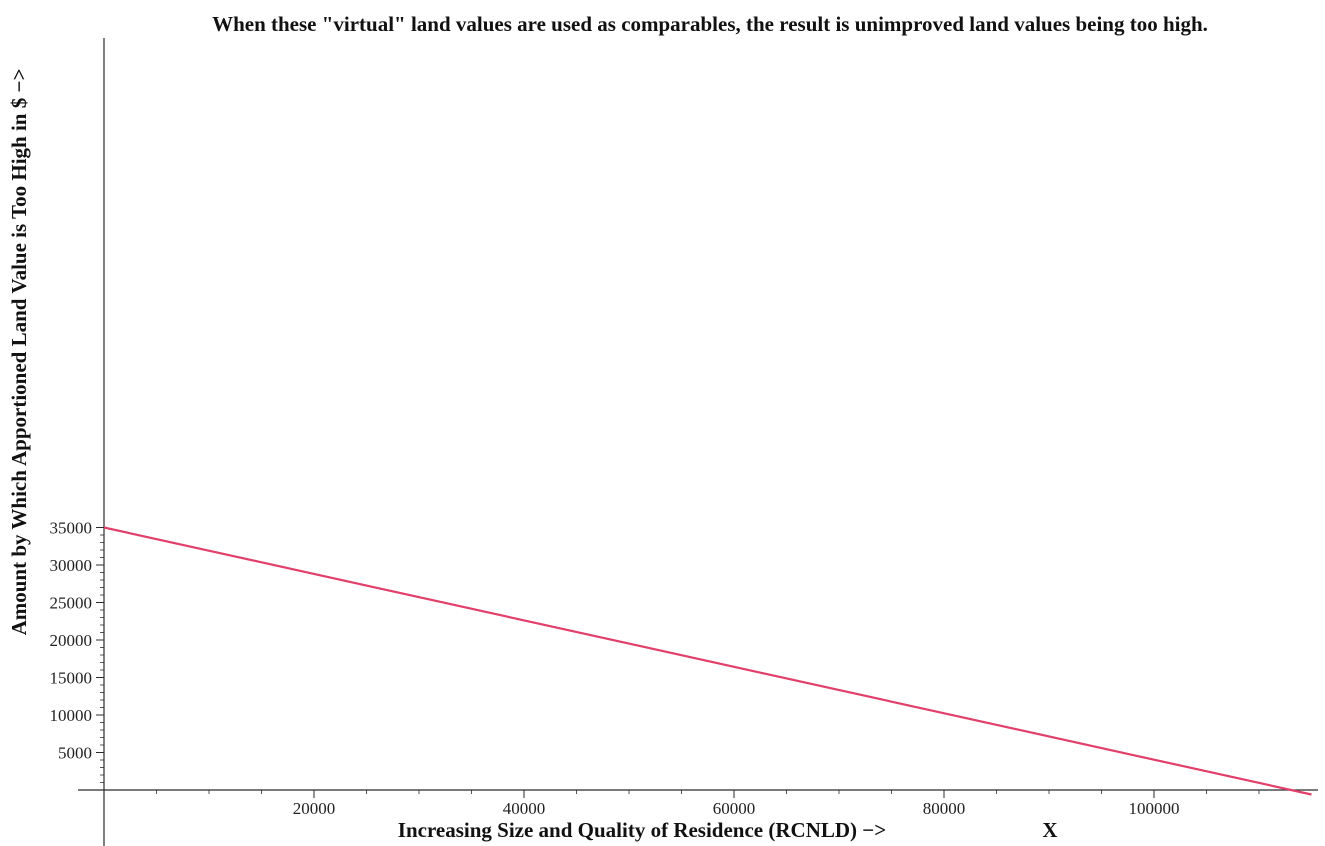 This screenshot has height=846, width=1325. Describe the element at coordinates (71, 603) in the screenshot. I see `y-tick-label: 25000` at that location.